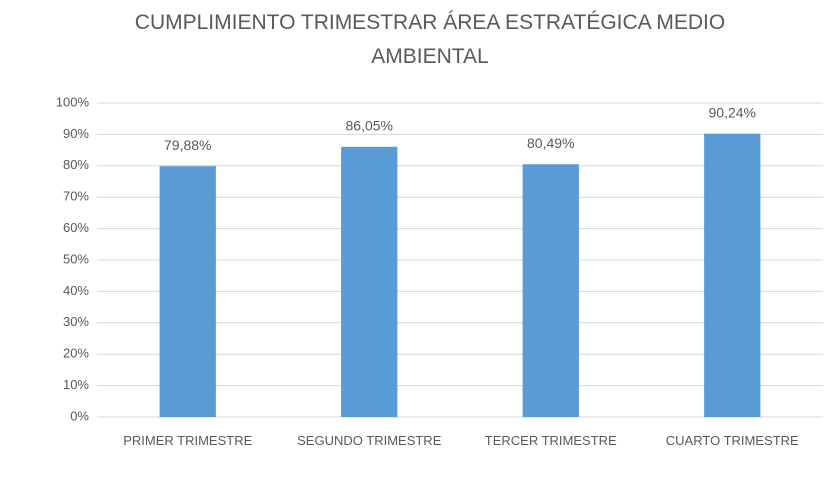  What do you see at coordinates (369, 440) in the screenshot?
I see `x-tick-label: SEGUNDO TRIMESTRE` at bounding box center [369, 440].